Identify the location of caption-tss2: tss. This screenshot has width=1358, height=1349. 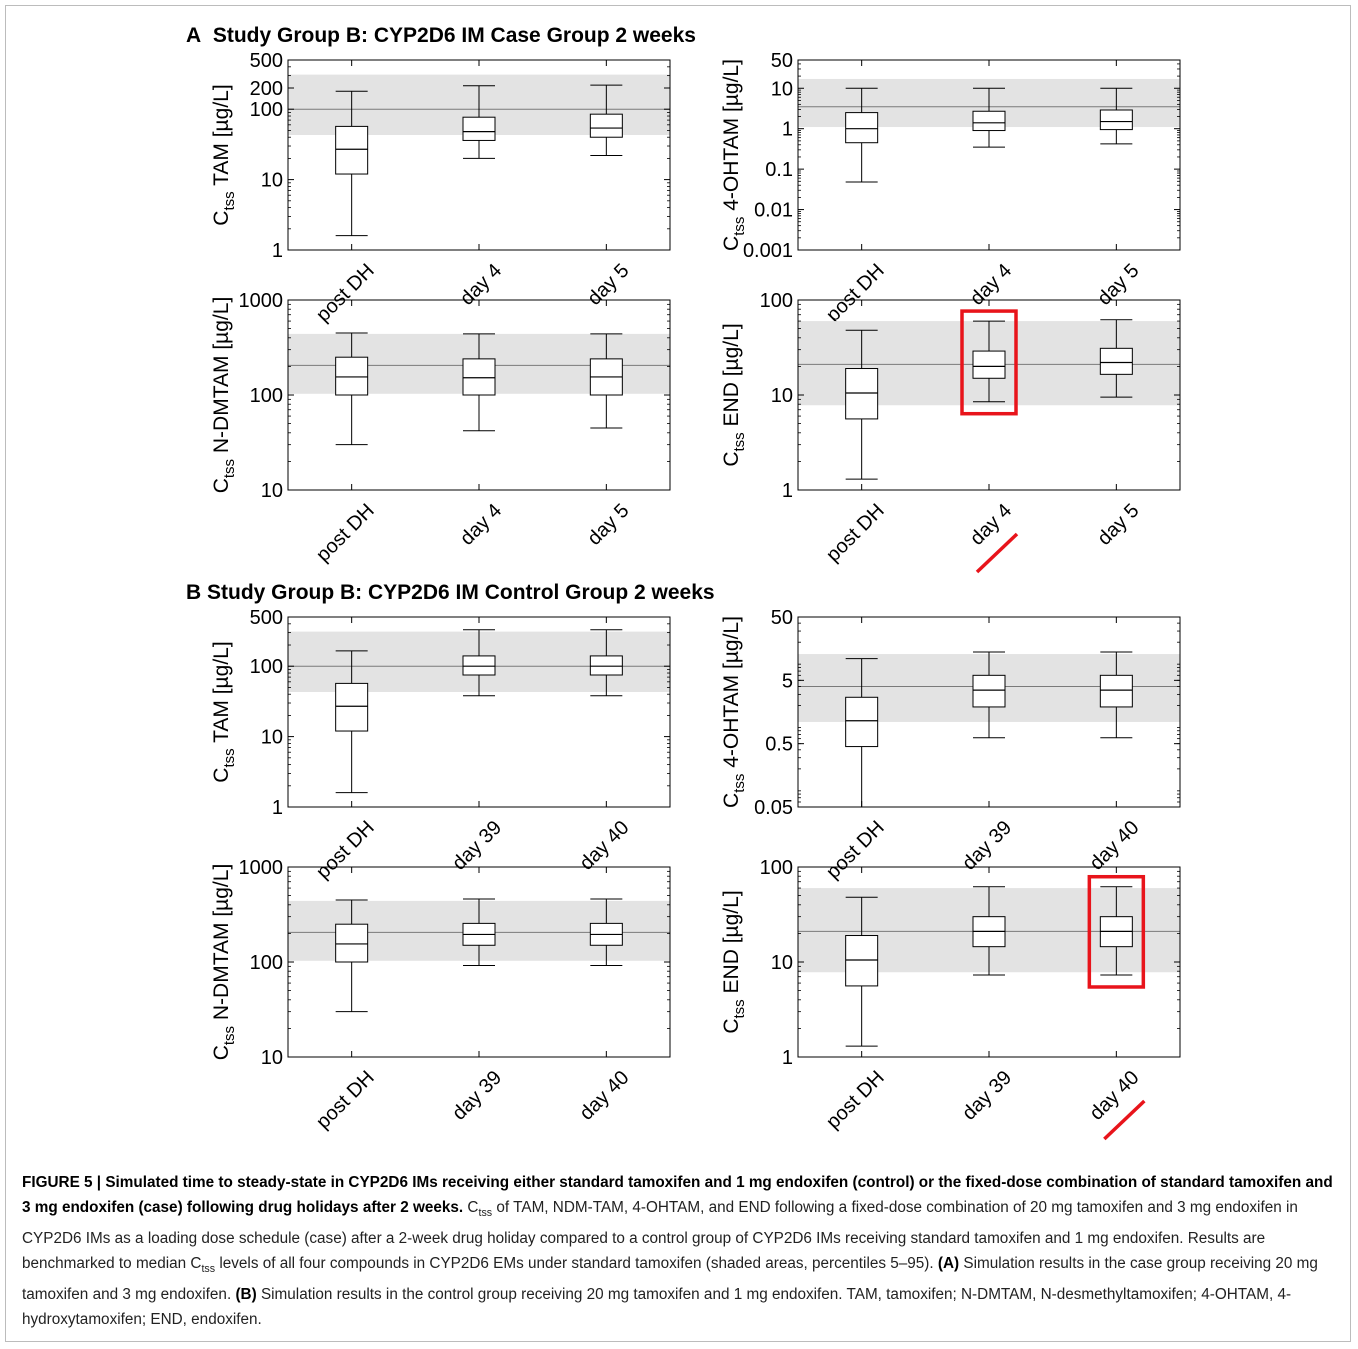
(208, 1269).